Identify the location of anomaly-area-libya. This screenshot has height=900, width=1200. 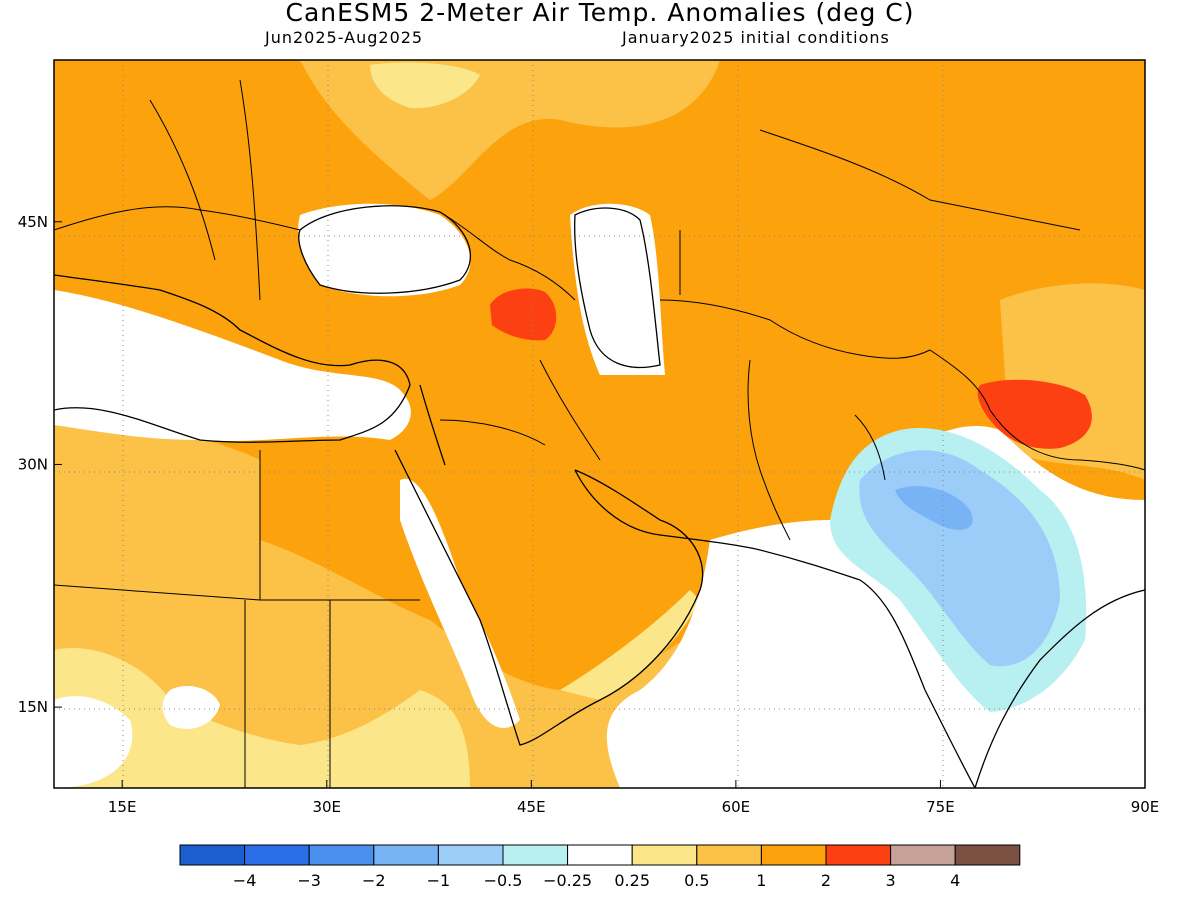
(157, 490).